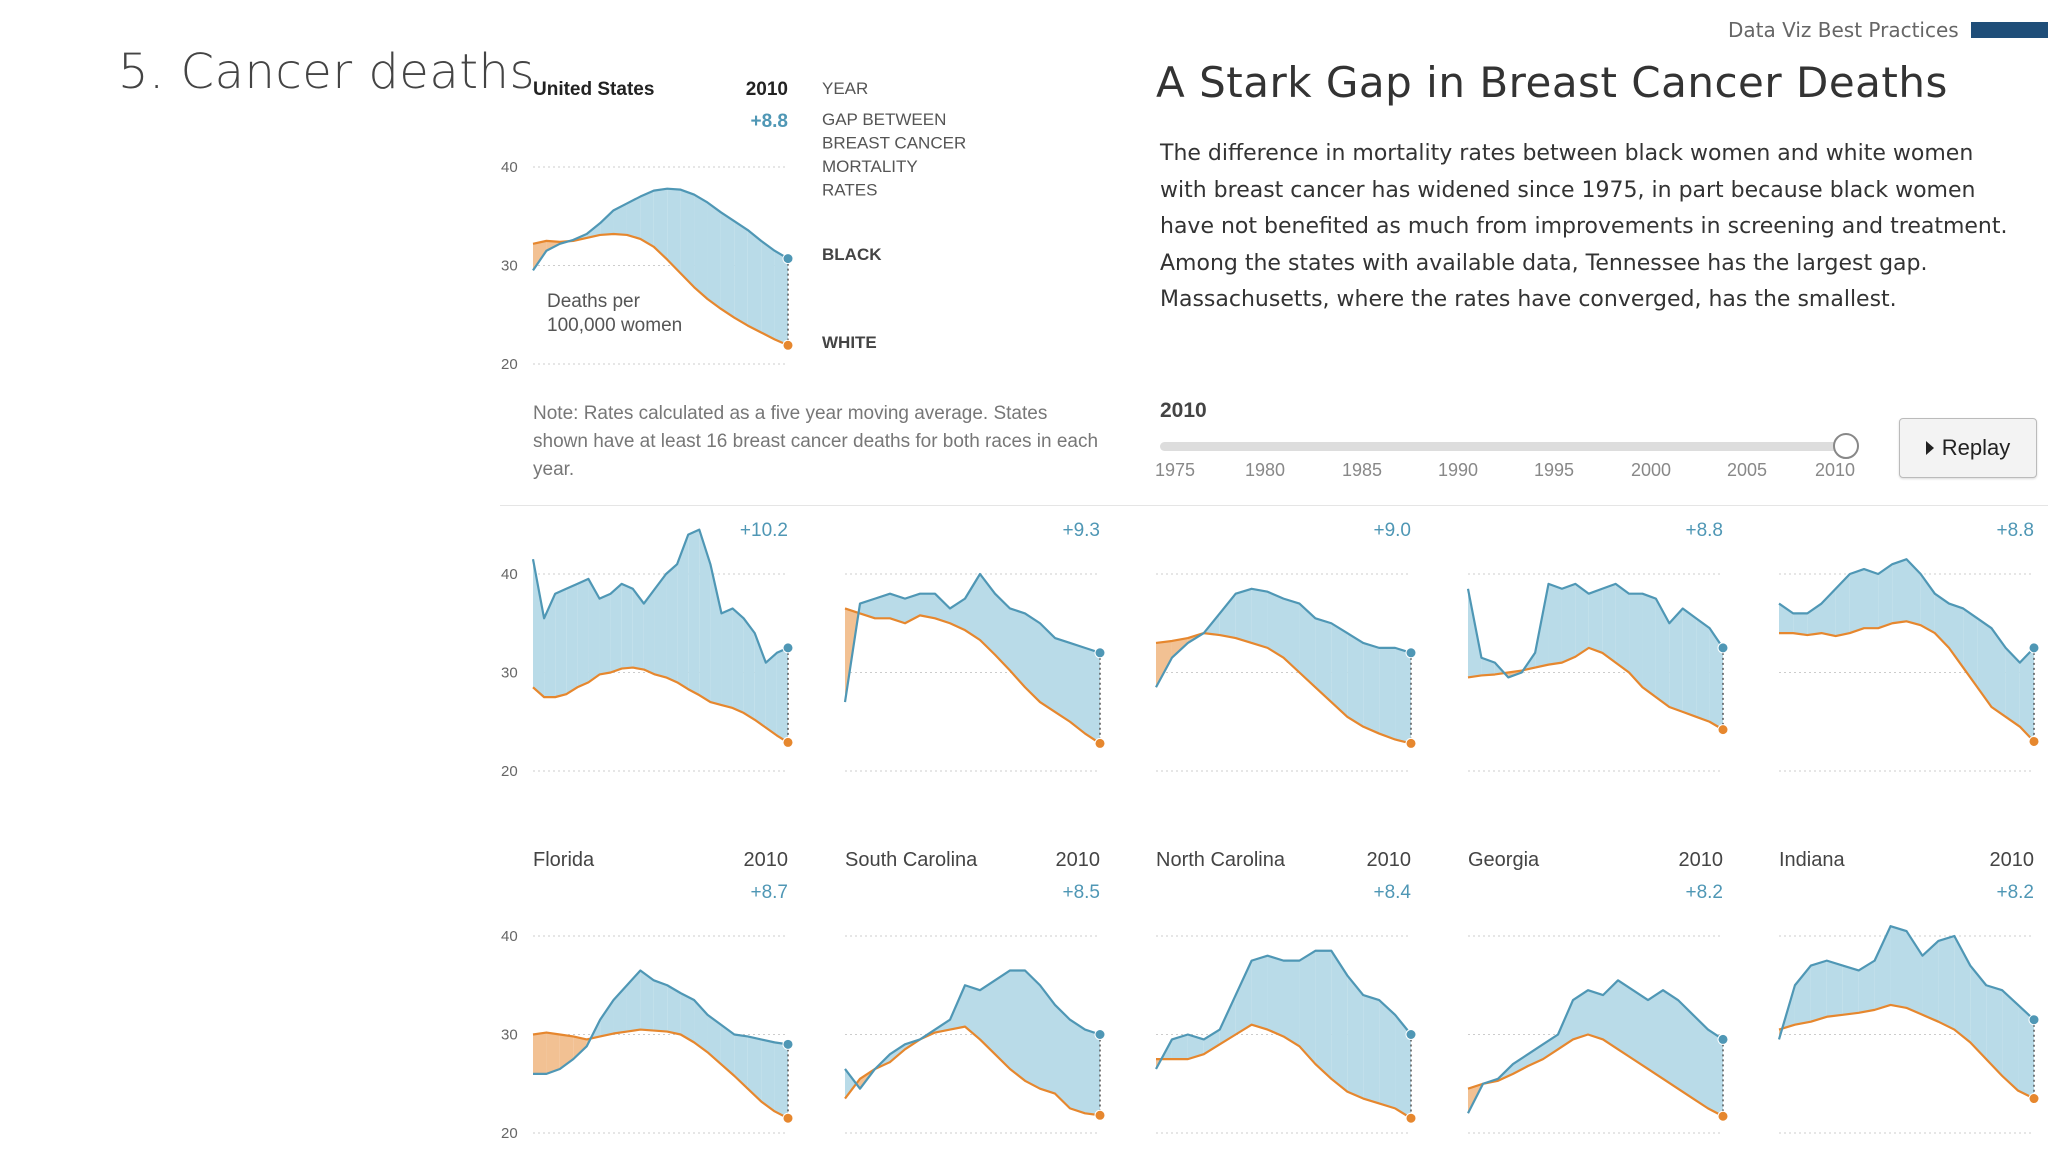  I want to click on y-tick-label: 20, so click(509, 364).